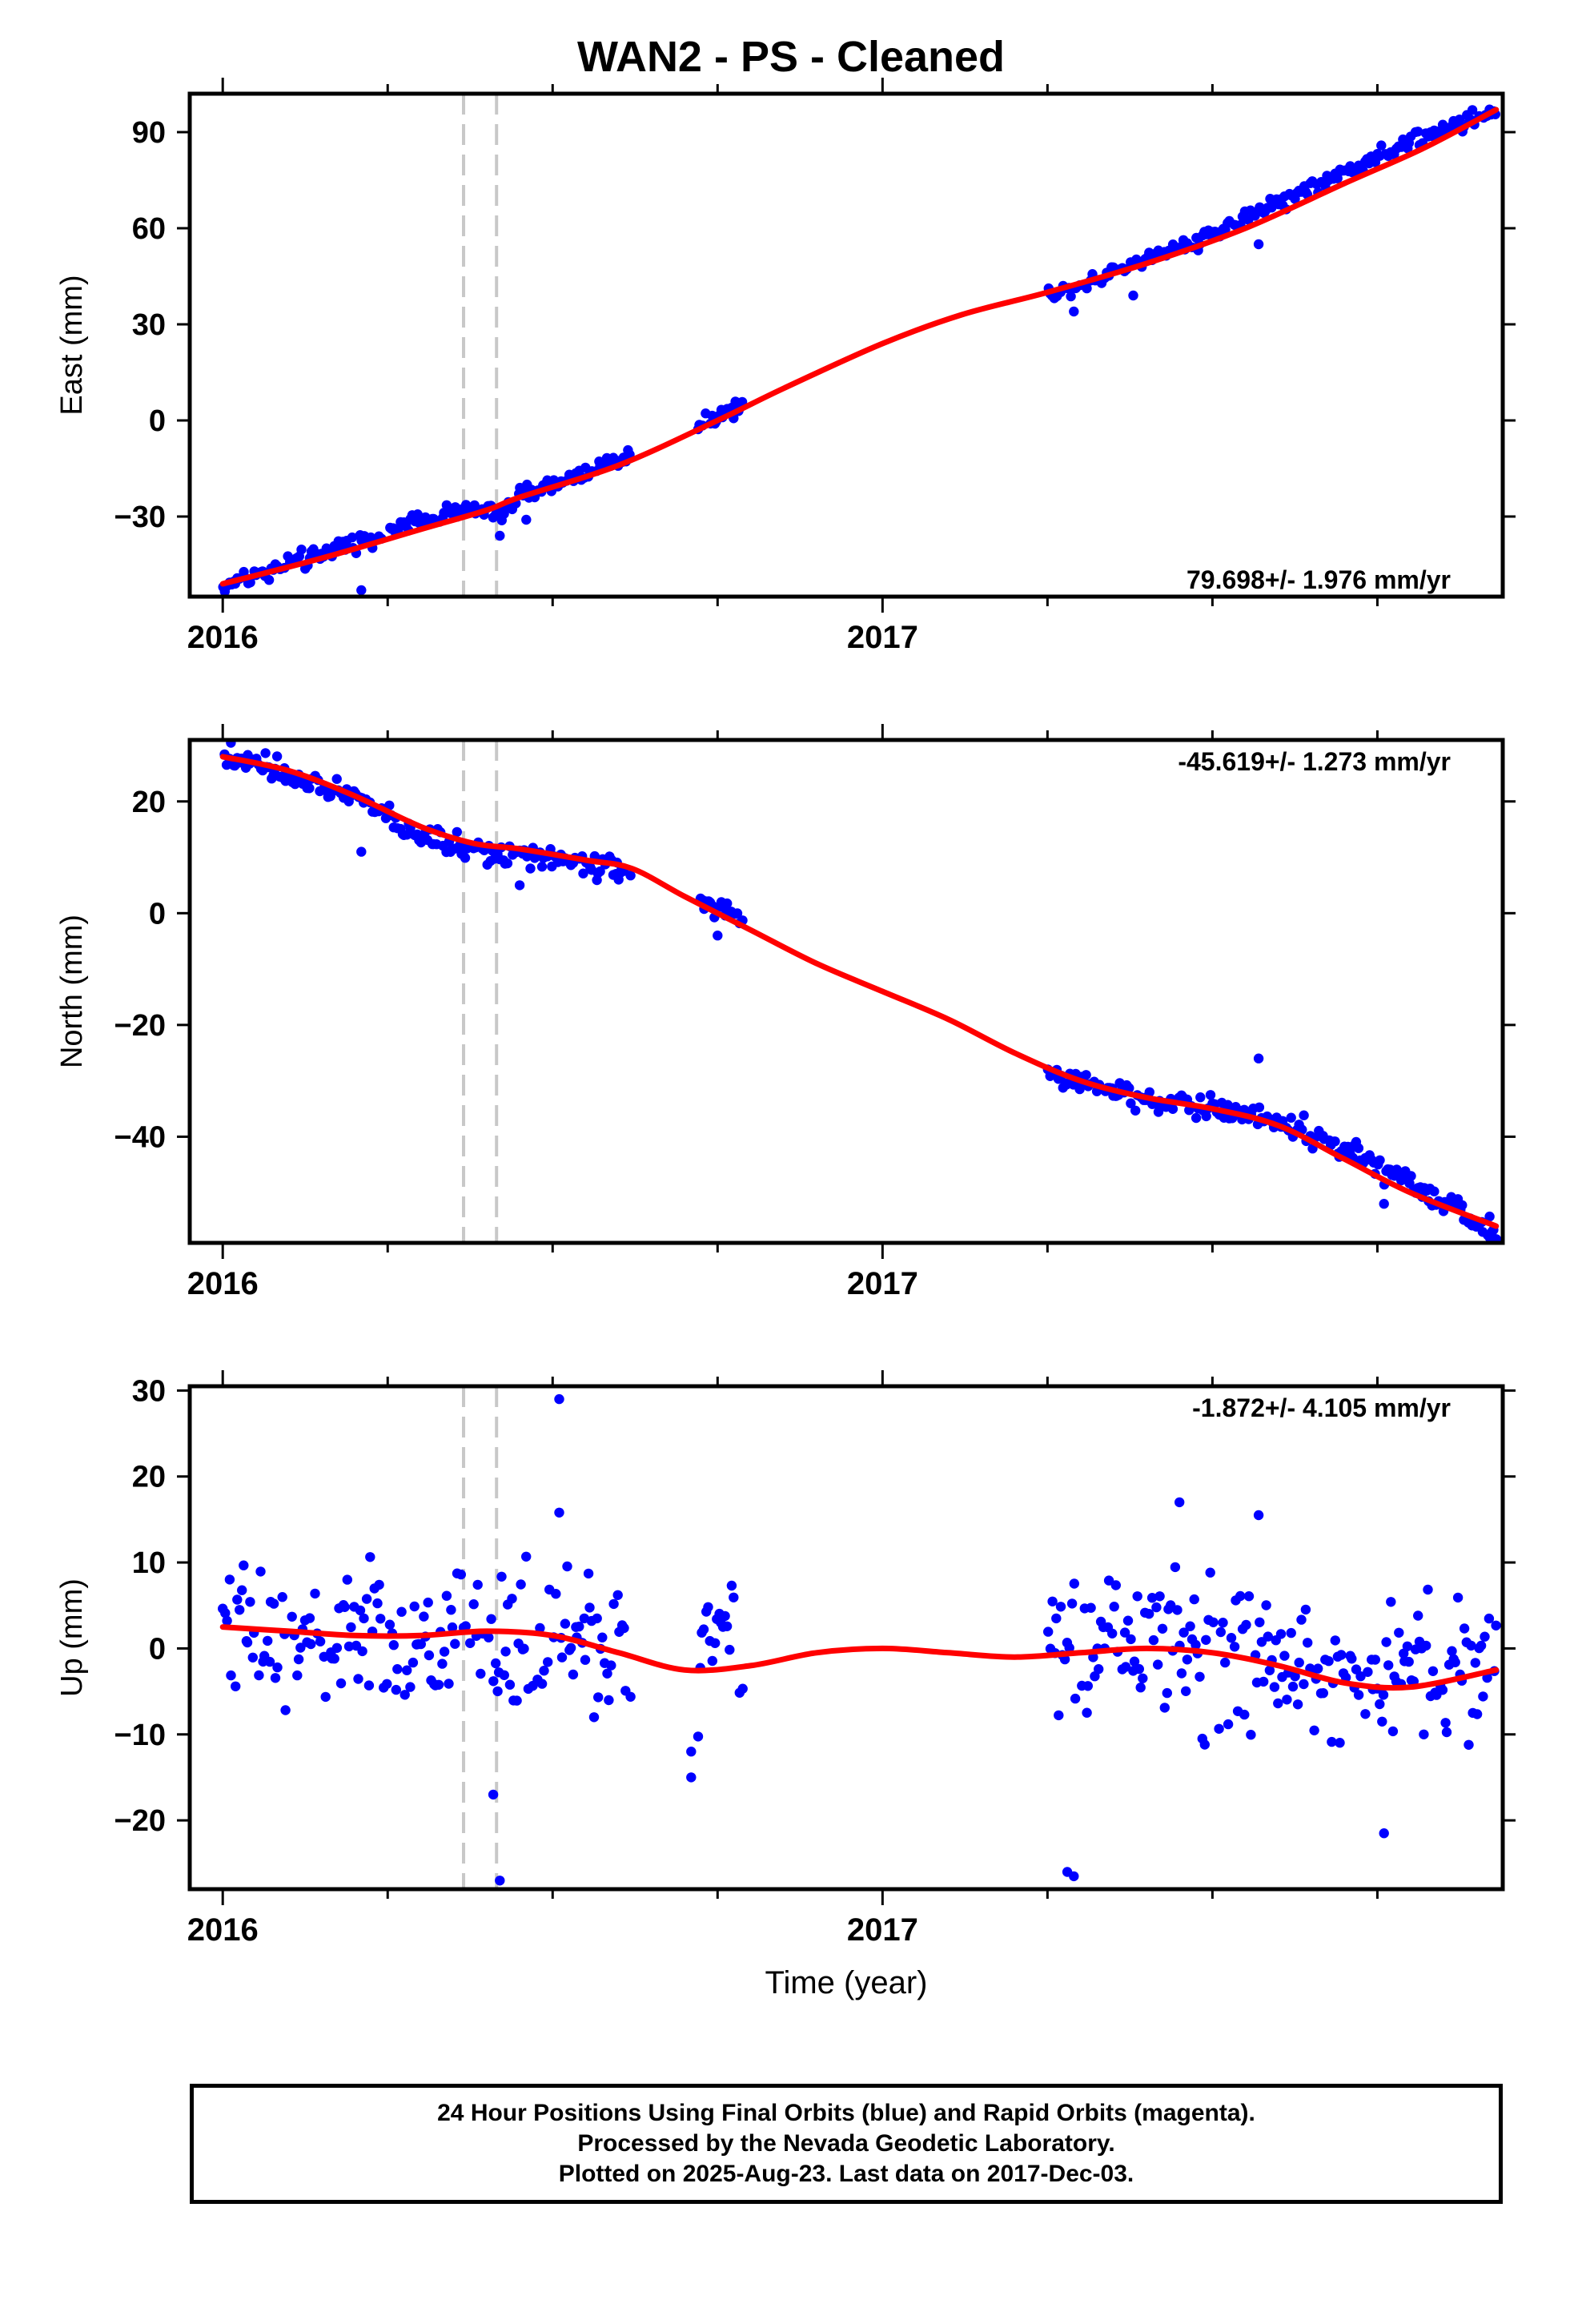 This screenshot has height=2324, width=1582. Describe the element at coordinates (72, 991) in the screenshot. I see `north-ylabel: North (mm)` at that location.